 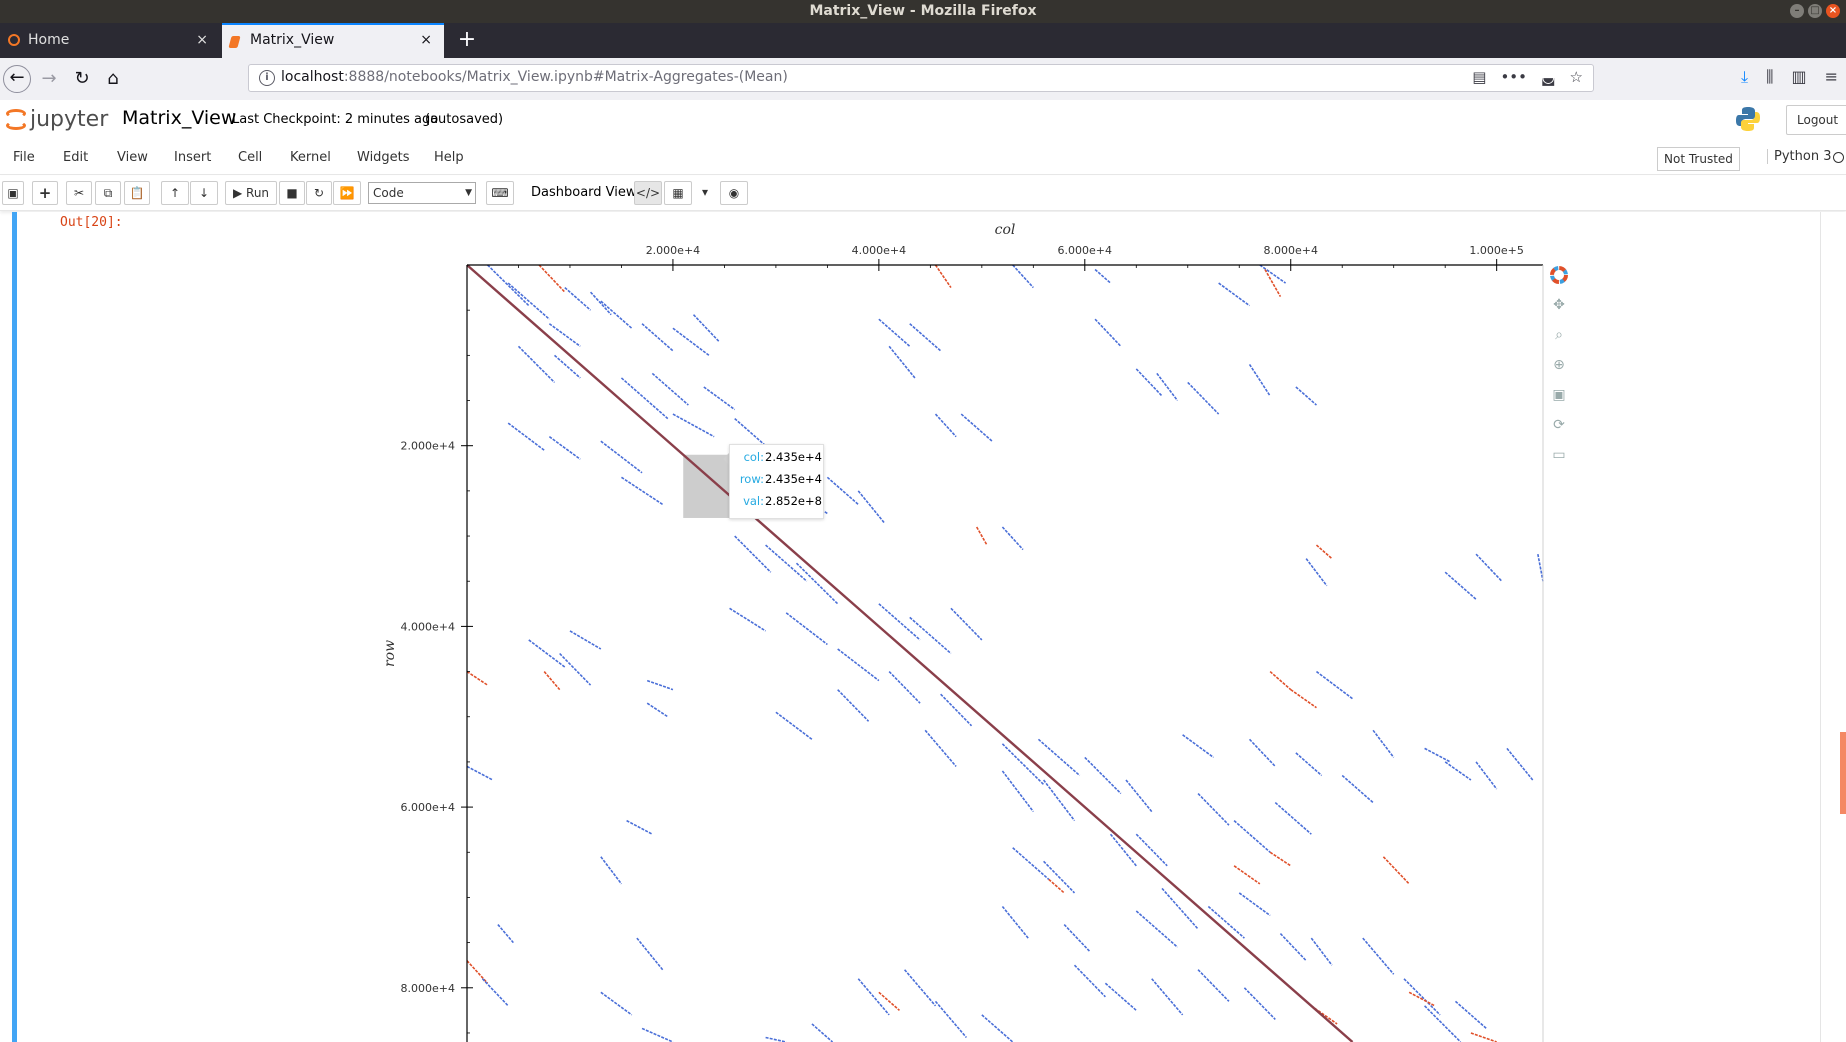 I want to click on save-plot-icon: ▣, so click(x=1559, y=395).